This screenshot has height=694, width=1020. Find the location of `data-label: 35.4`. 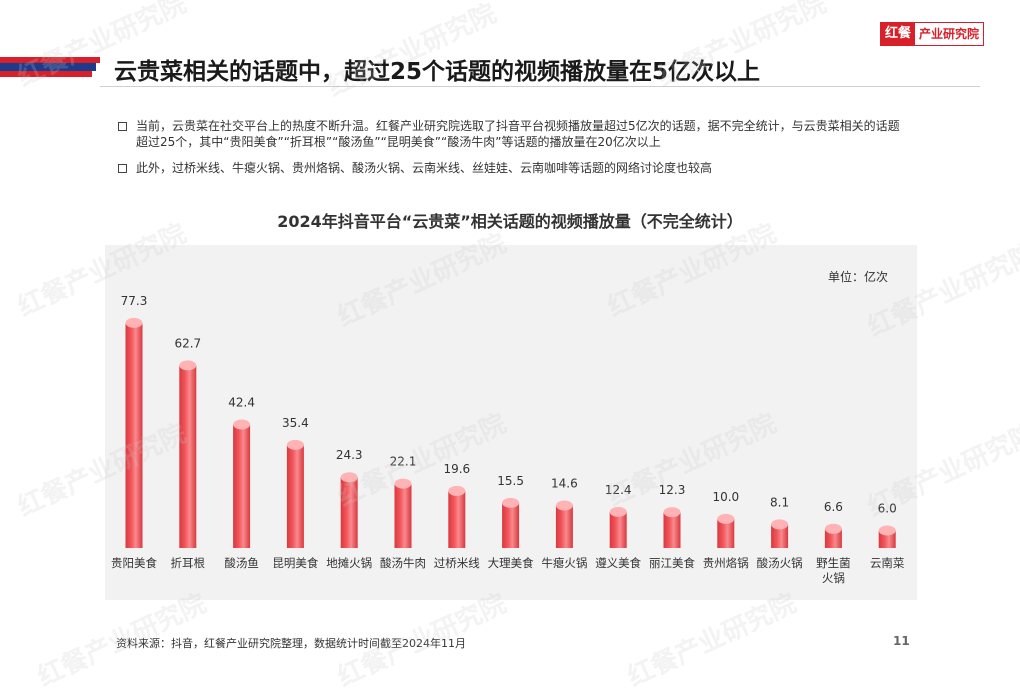

data-label: 35.4 is located at coordinates (295, 423).